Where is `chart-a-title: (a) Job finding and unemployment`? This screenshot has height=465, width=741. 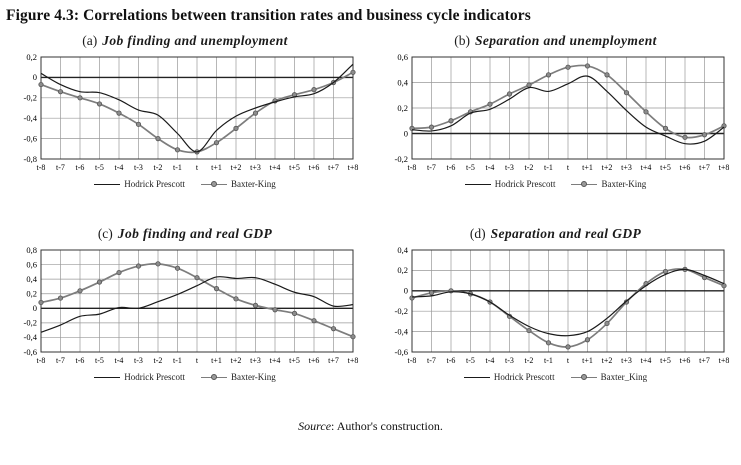 chart-a-title: (a) Job finding and unemployment is located at coordinates (185, 41).